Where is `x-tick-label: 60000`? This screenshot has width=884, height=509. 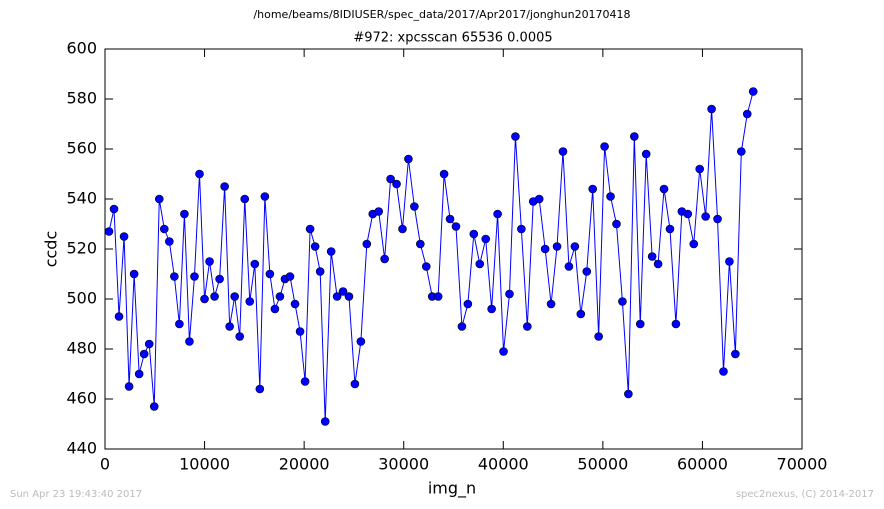 x-tick-label: 60000 is located at coordinates (702, 464).